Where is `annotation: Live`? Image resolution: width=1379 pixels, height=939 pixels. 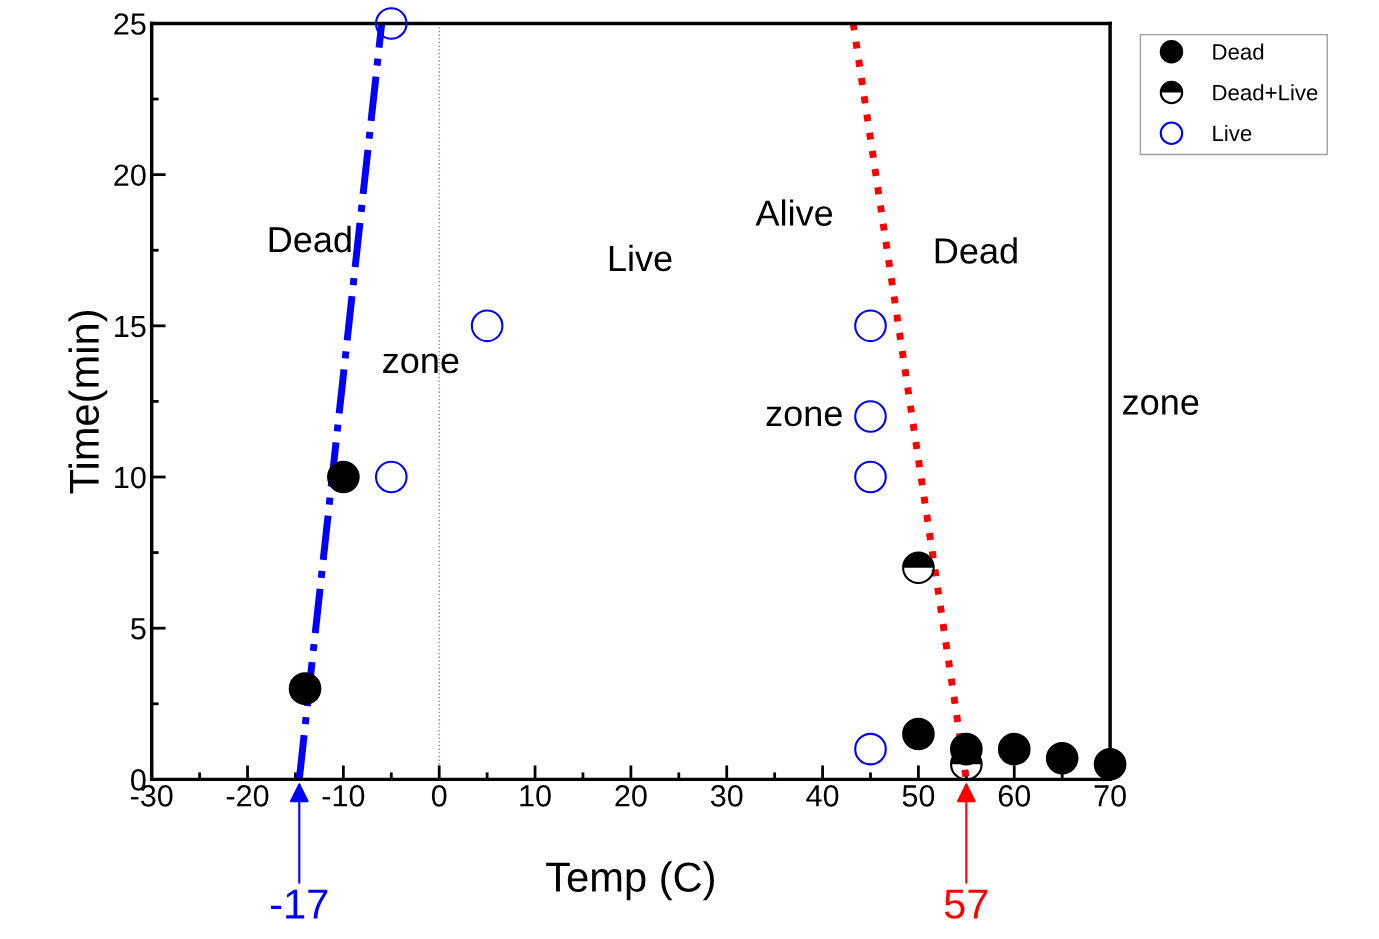 annotation: Live is located at coordinates (640, 258).